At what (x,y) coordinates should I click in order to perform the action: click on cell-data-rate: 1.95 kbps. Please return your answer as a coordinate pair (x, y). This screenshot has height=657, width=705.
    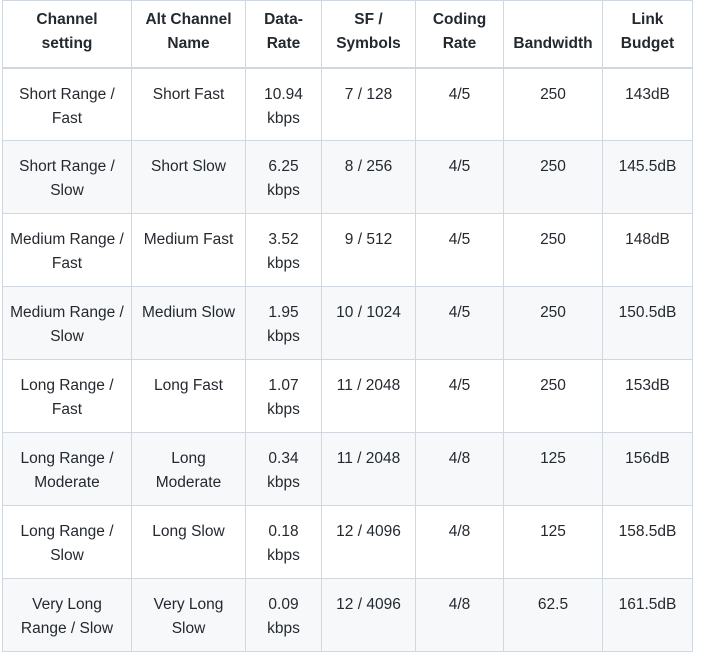
    Looking at the image, I should click on (283, 323).